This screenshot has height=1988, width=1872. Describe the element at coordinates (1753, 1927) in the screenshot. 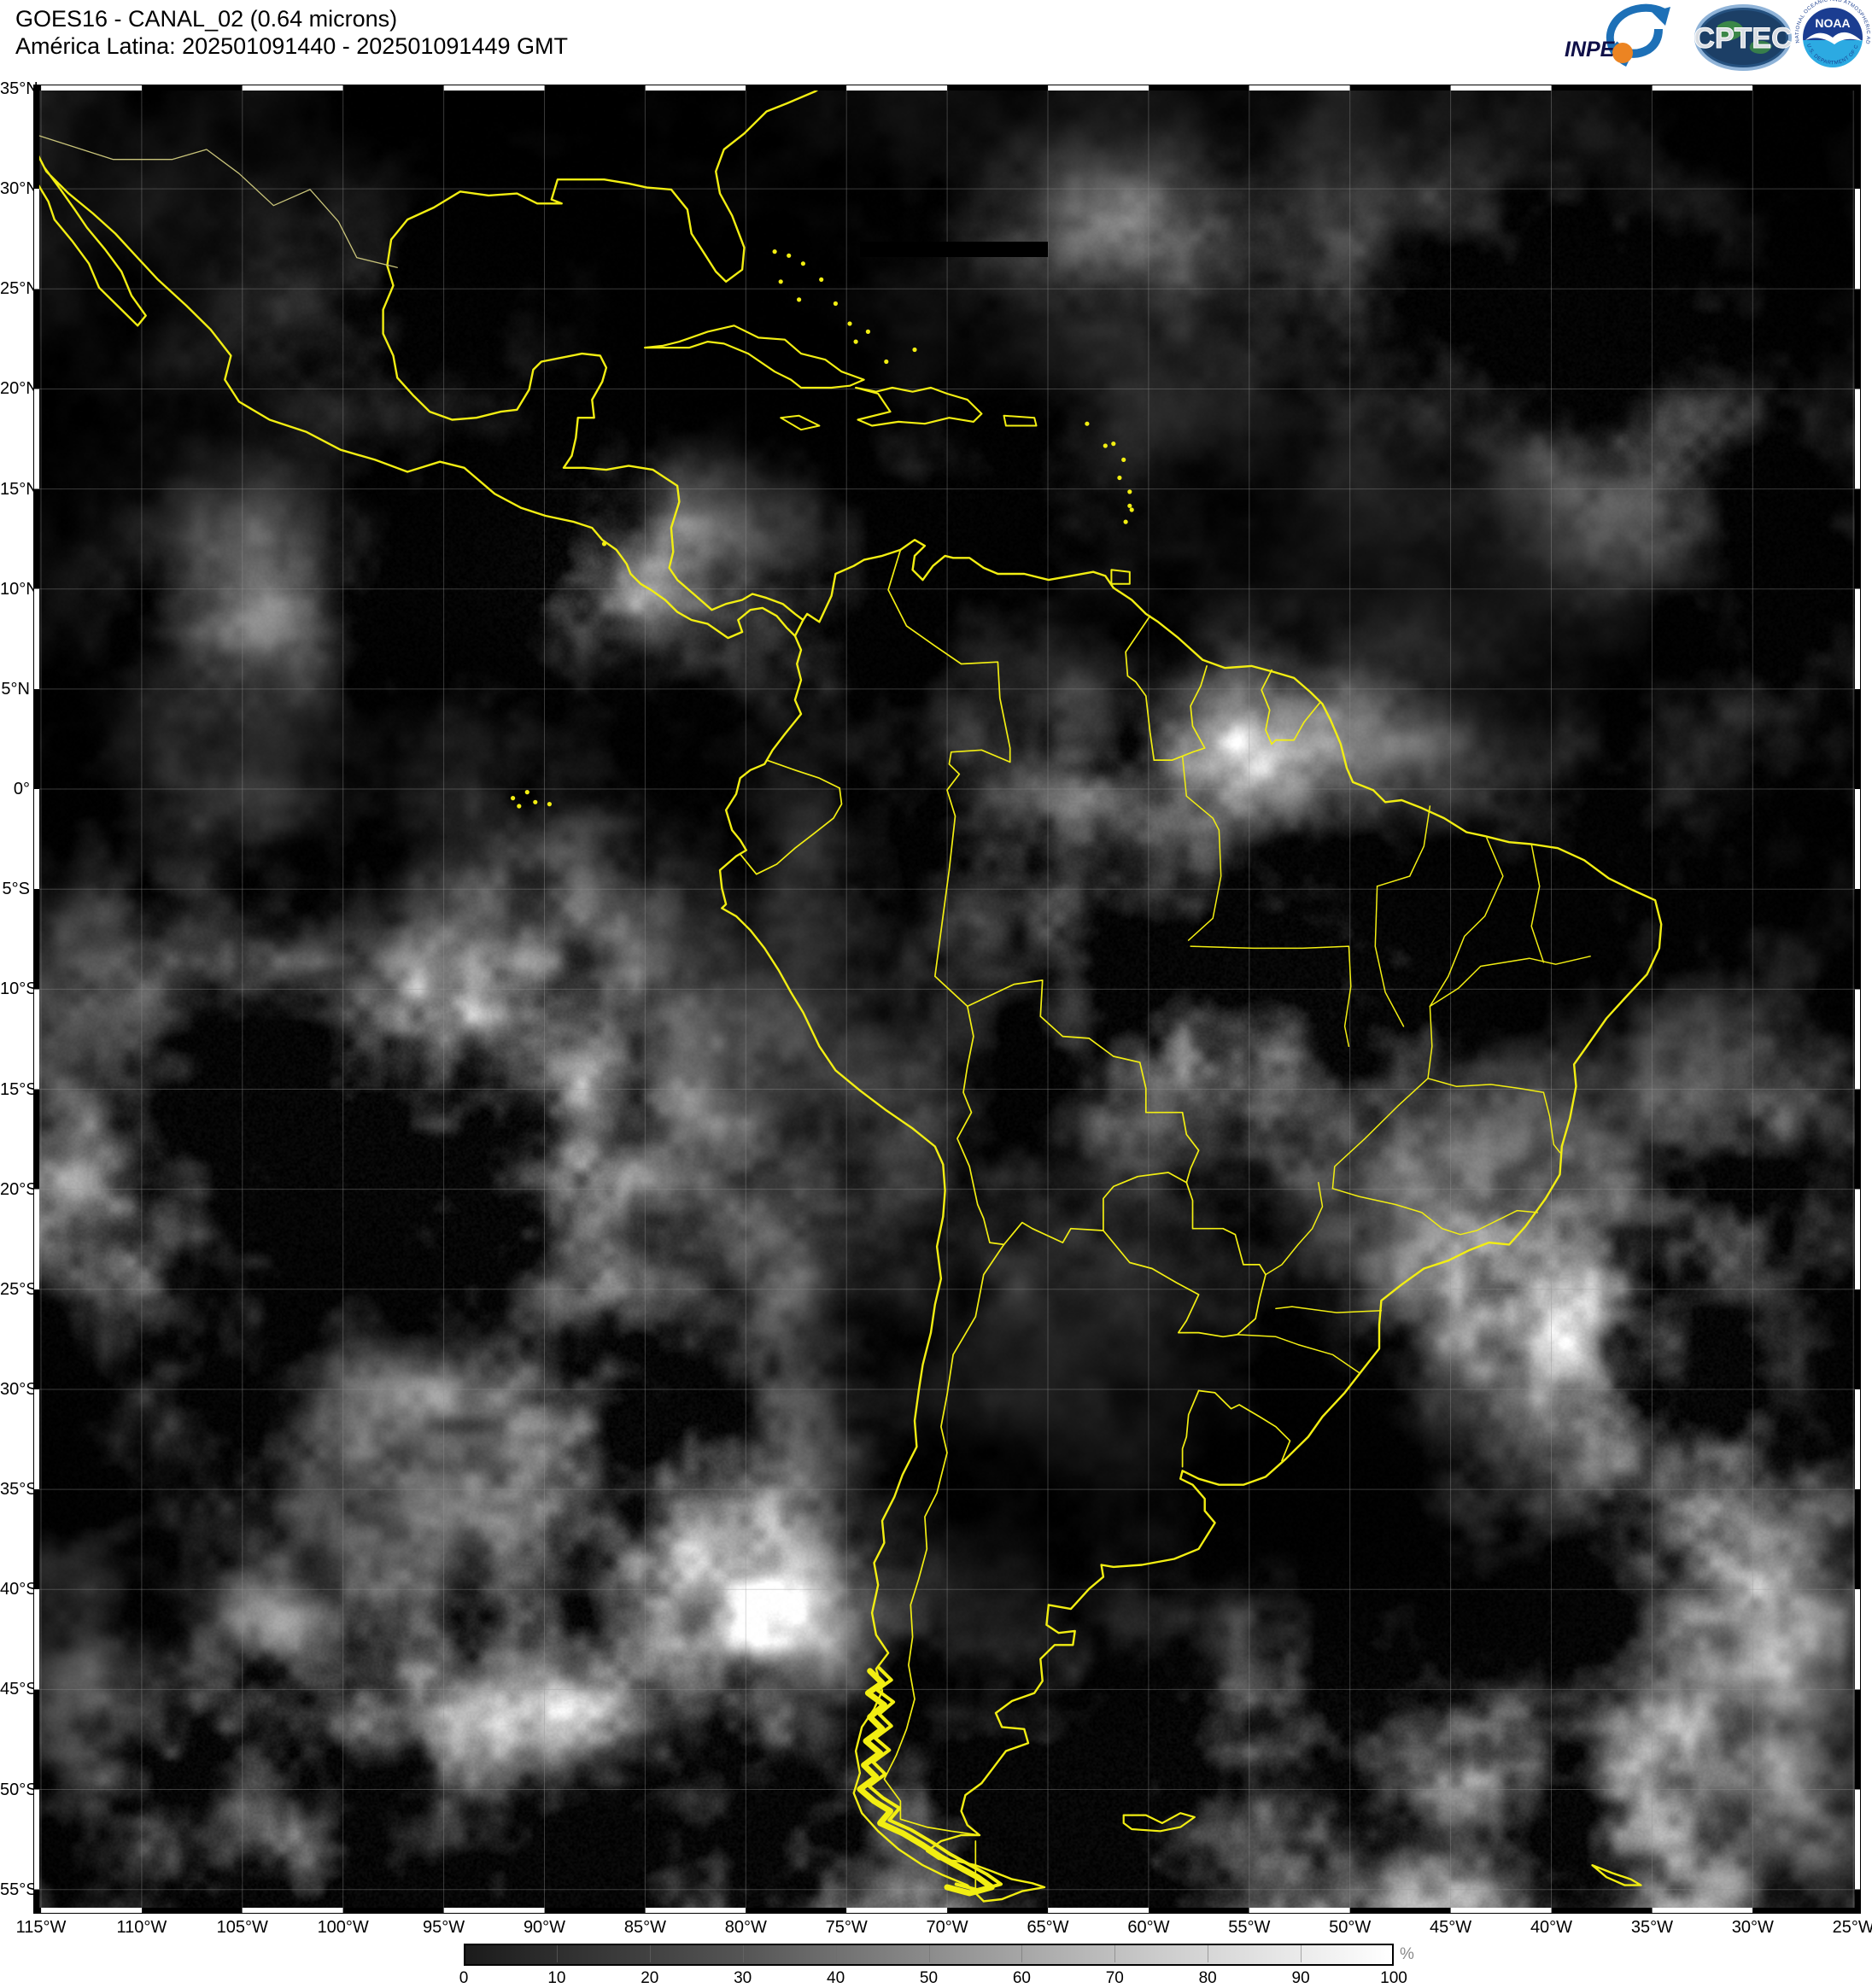

I see `longitude-label: 30°W` at that location.